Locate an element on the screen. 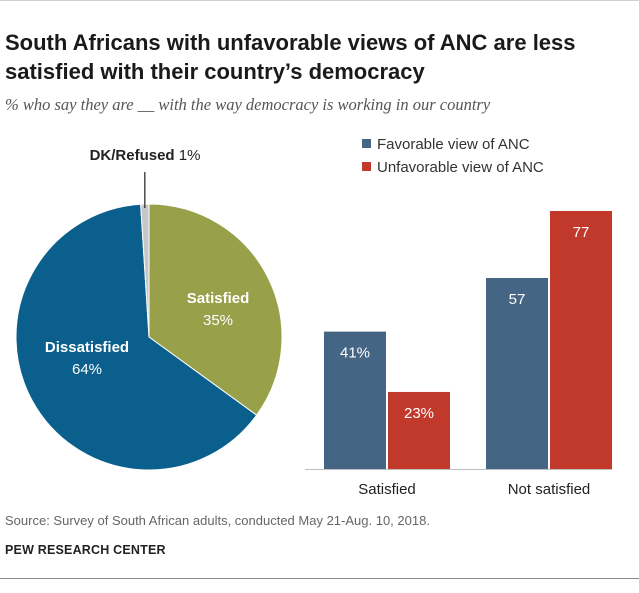  pie-value-dissatisfied: 64% is located at coordinates (87, 369).